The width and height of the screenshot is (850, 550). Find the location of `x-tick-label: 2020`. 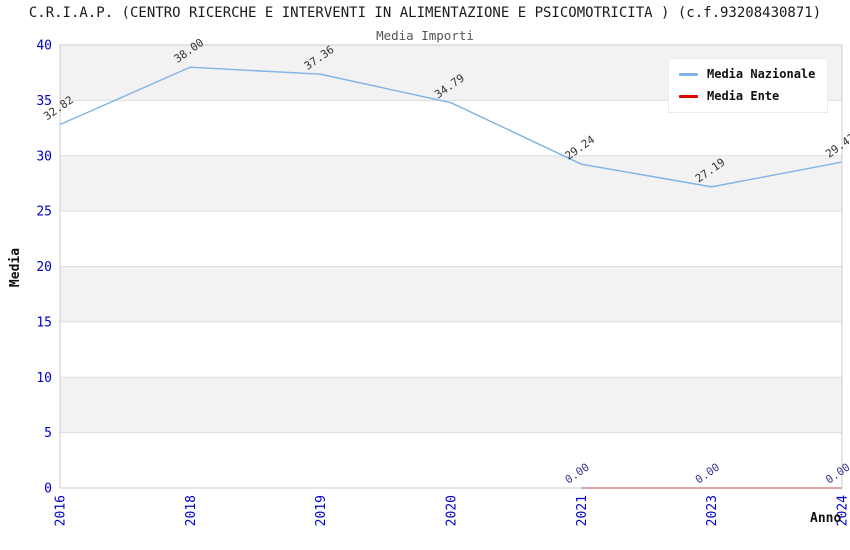

x-tick-label: 2020 is located at coordinates (452, 510).